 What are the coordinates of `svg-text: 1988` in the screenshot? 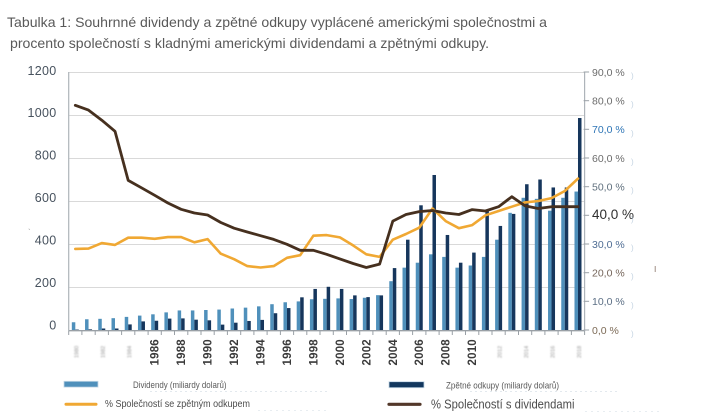 It's located at (182, 352).